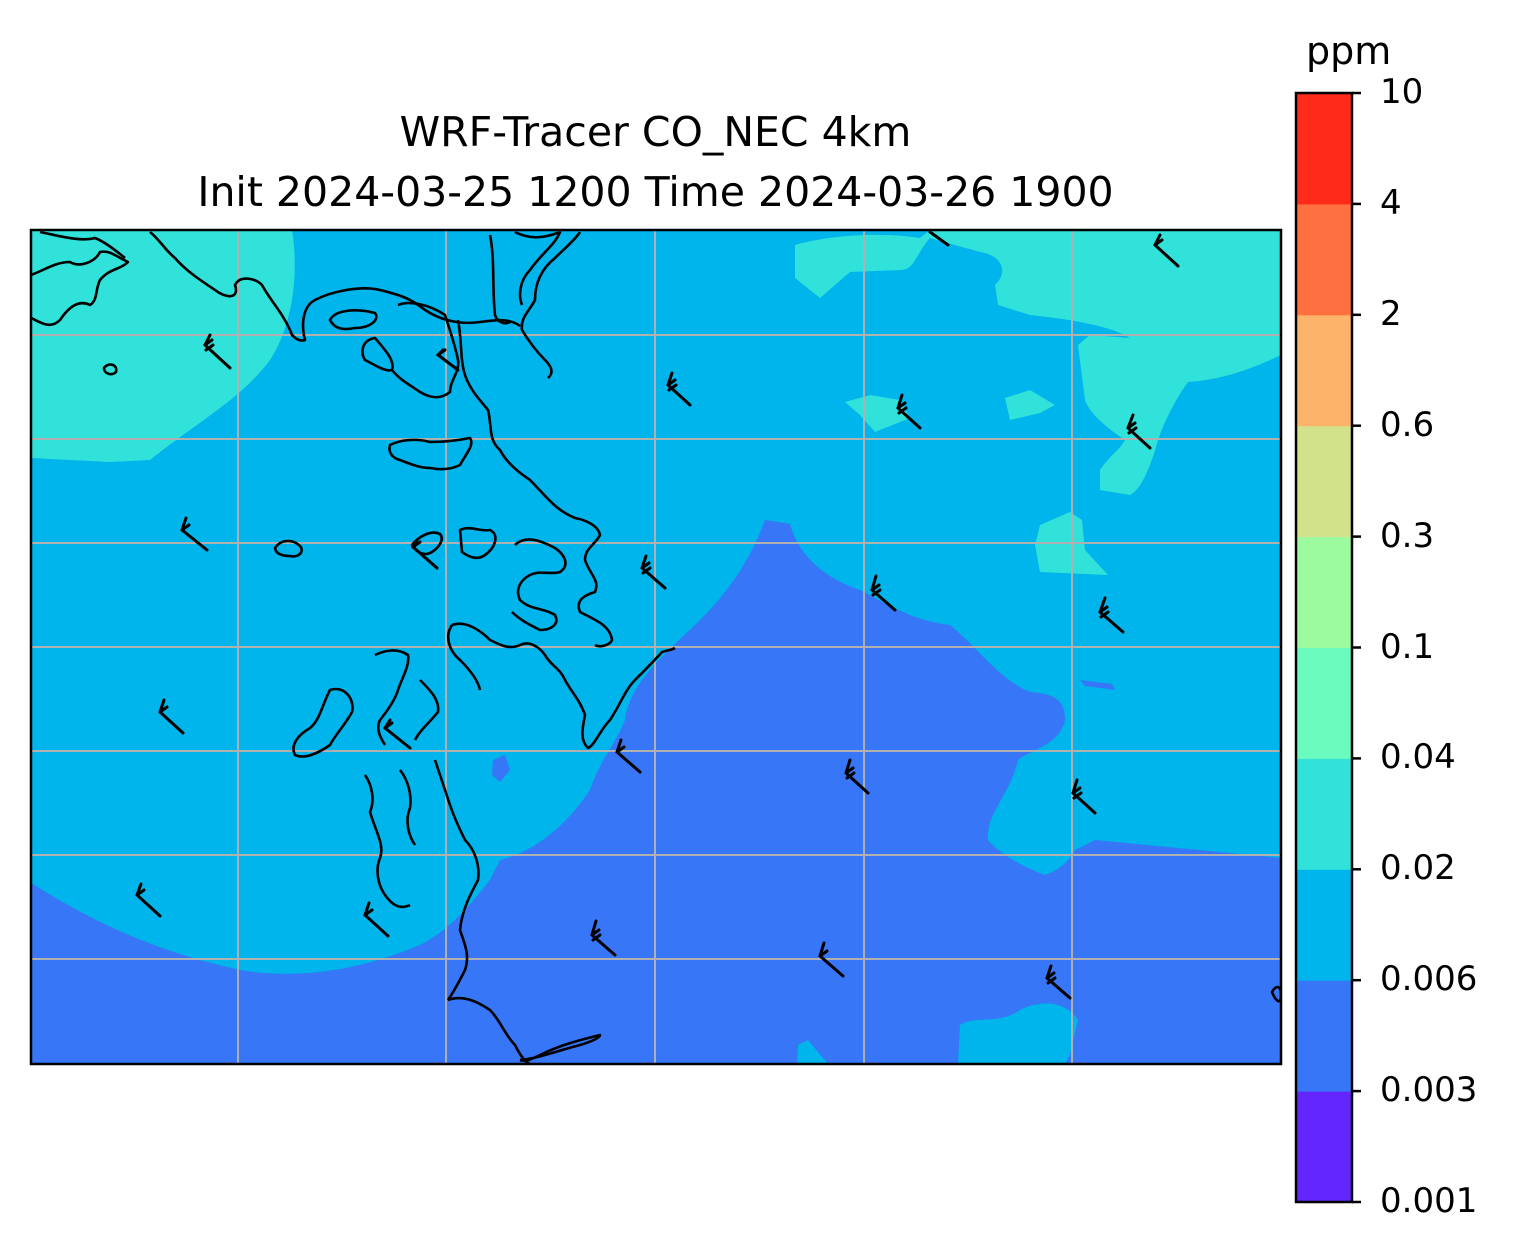 The height and width of the screenshot is (1256, 1528). What do you see at coordinates (501, 768) in the screenshot?
I see `field-mid-patch-small1` at bounding box center [501, 768].